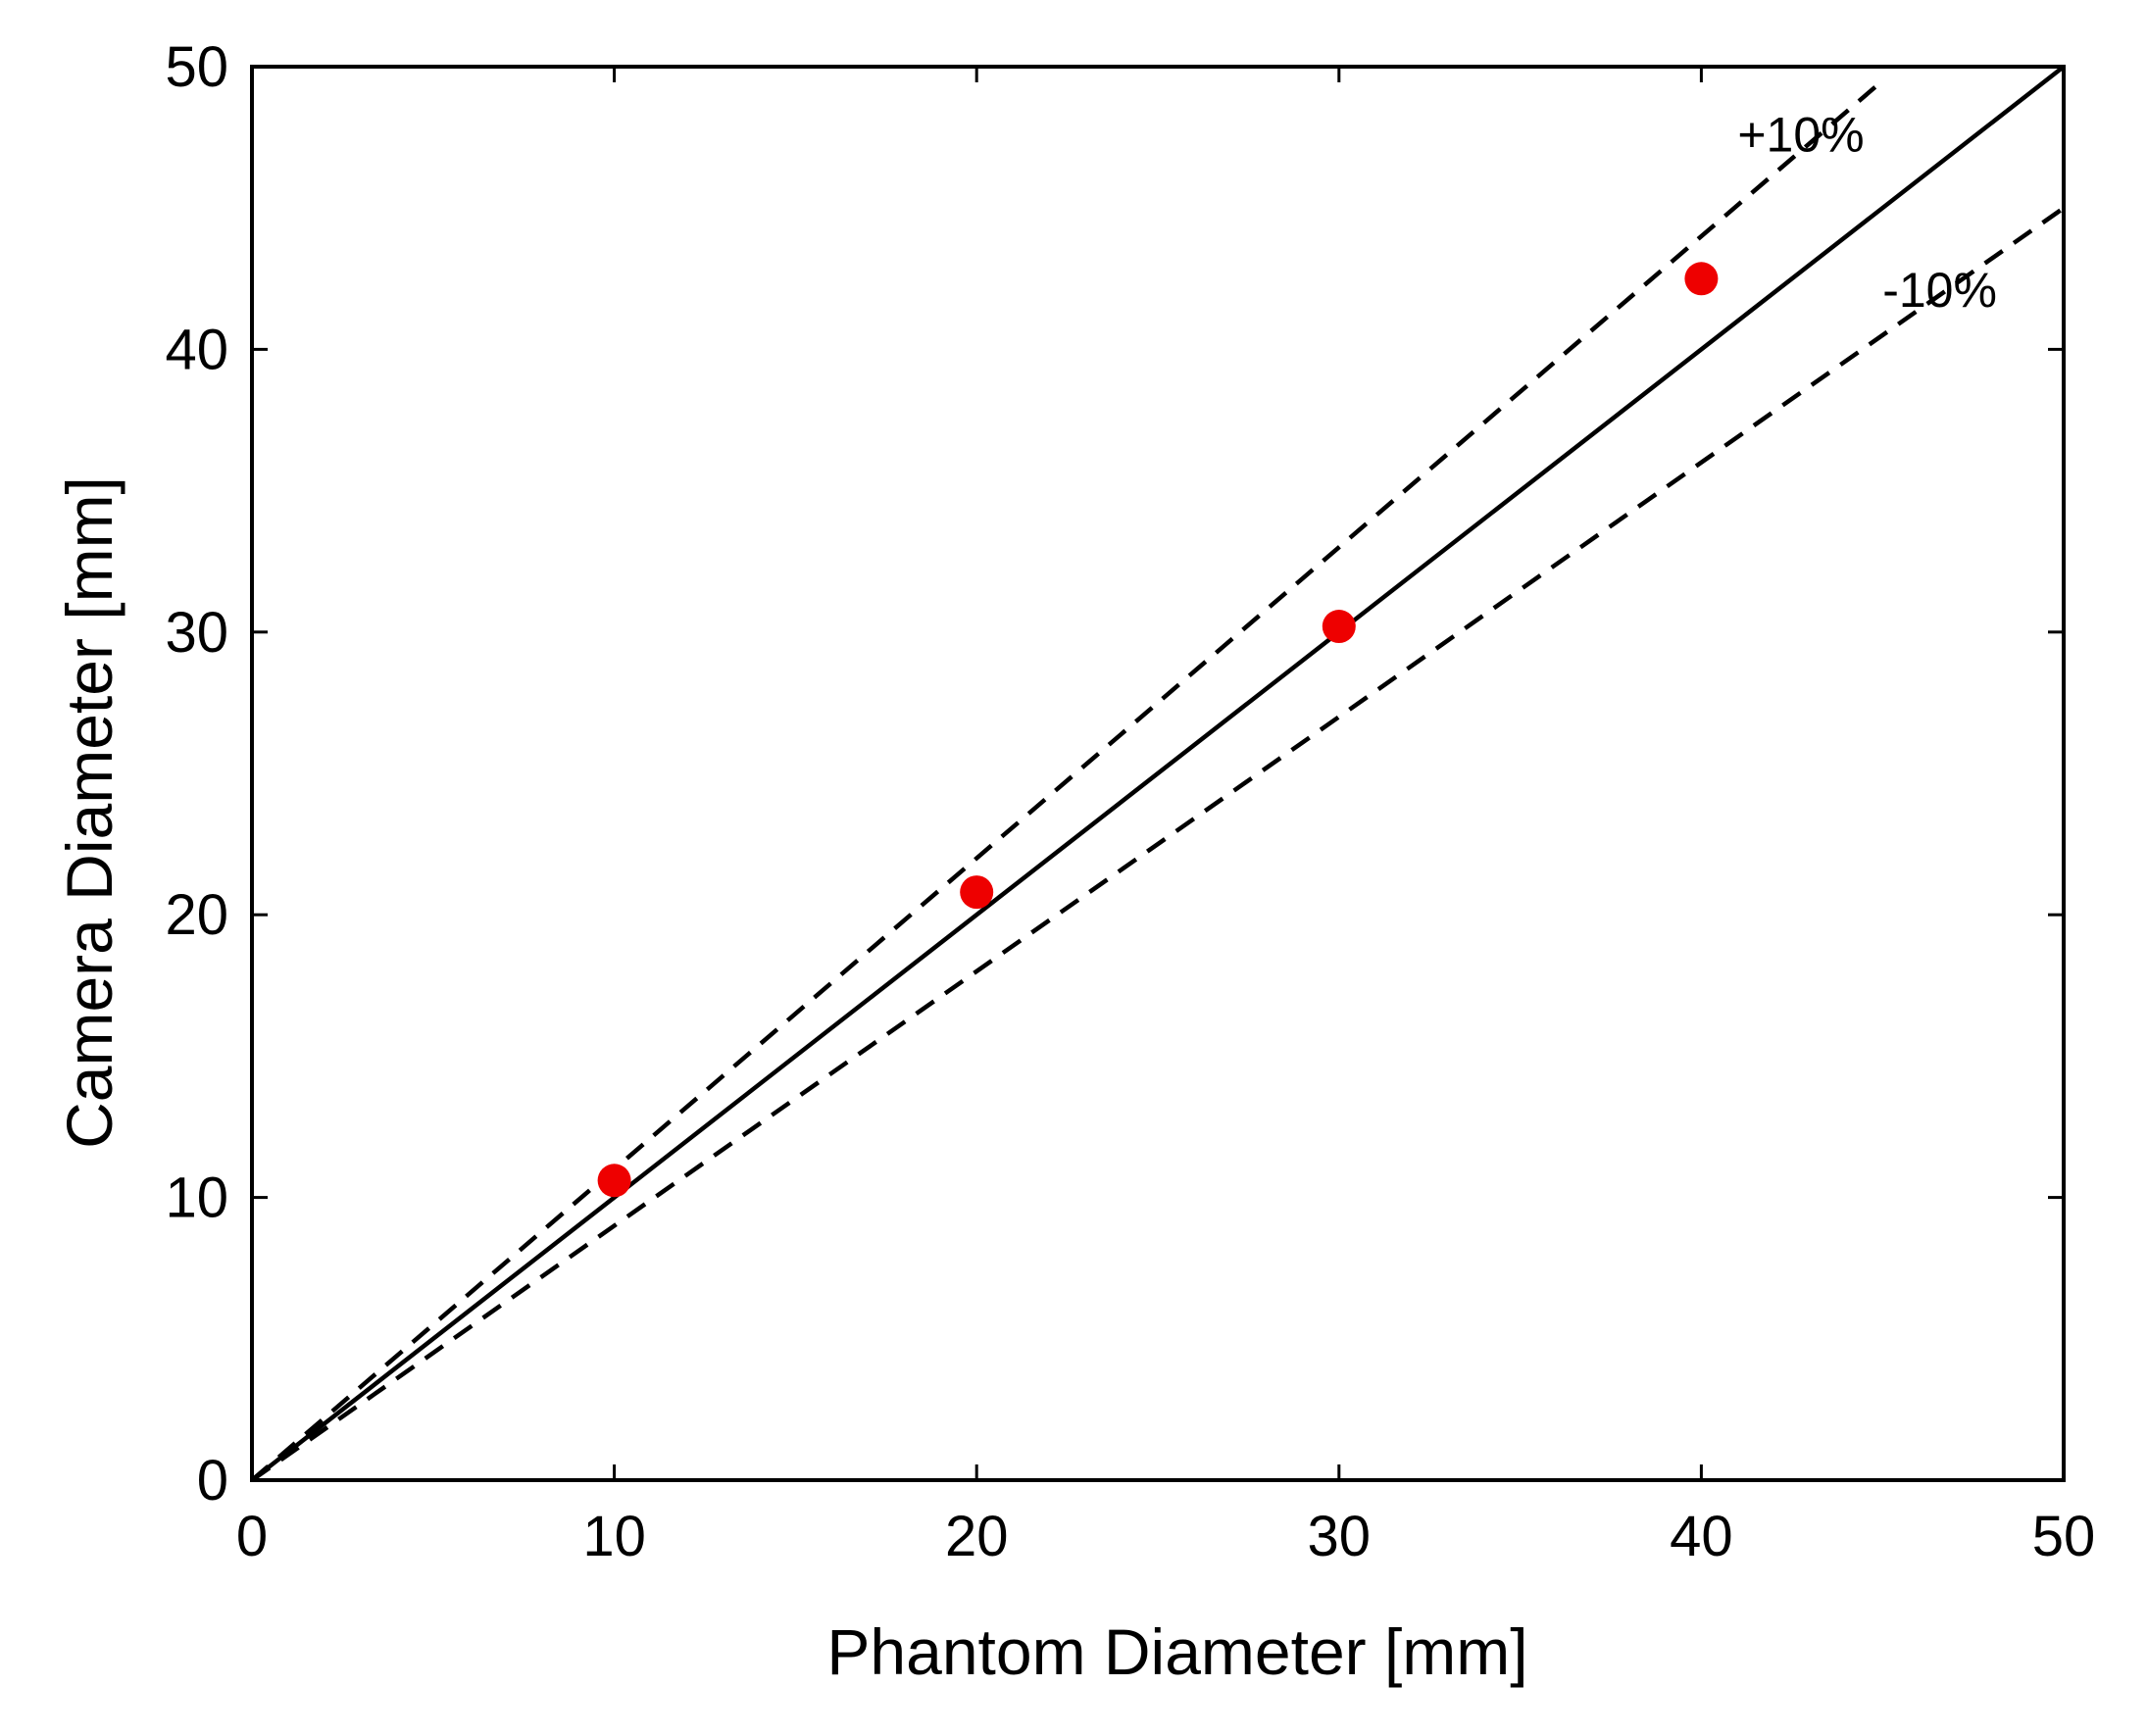  I want to click on x-tick-label: 20, so click(977, 1537).